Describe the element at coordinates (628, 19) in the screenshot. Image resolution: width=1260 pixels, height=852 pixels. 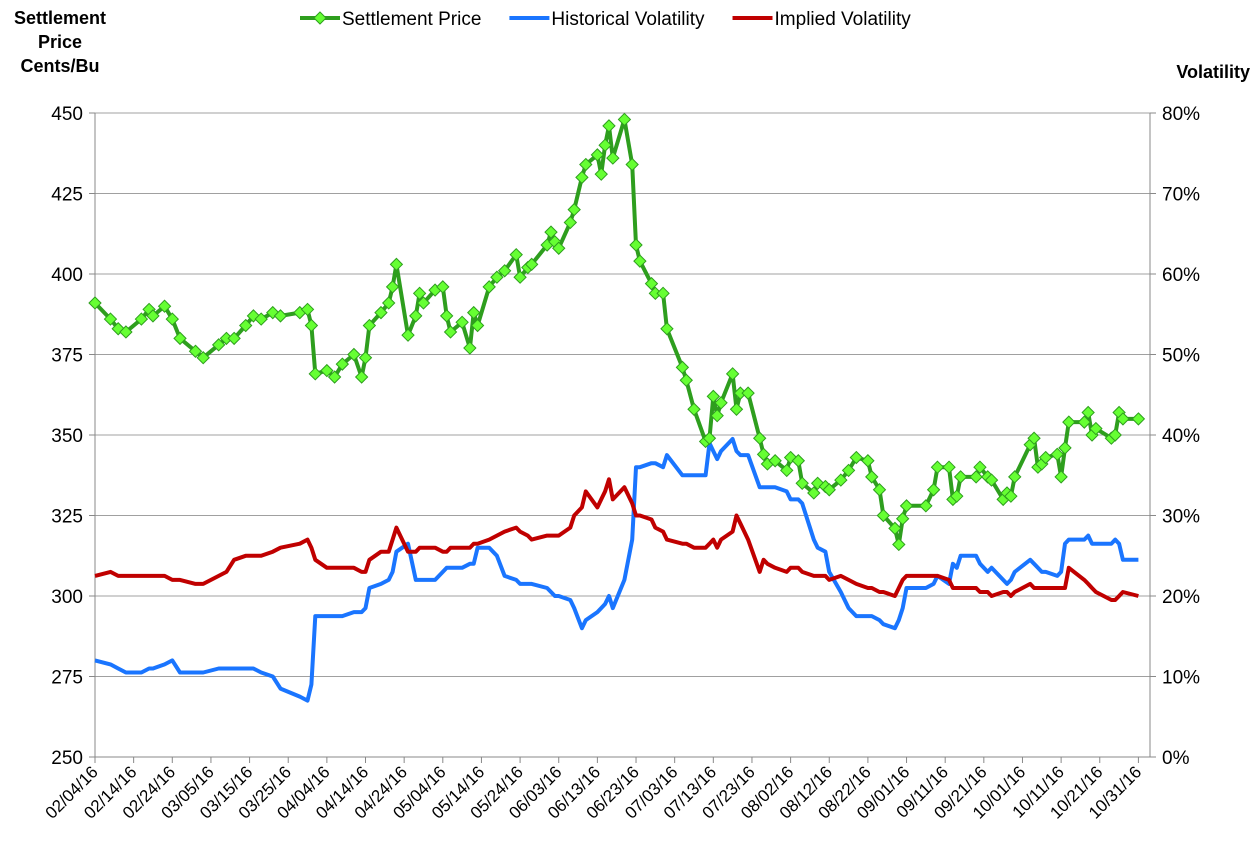
I see `legend-label: Historical Volatility` at that location.